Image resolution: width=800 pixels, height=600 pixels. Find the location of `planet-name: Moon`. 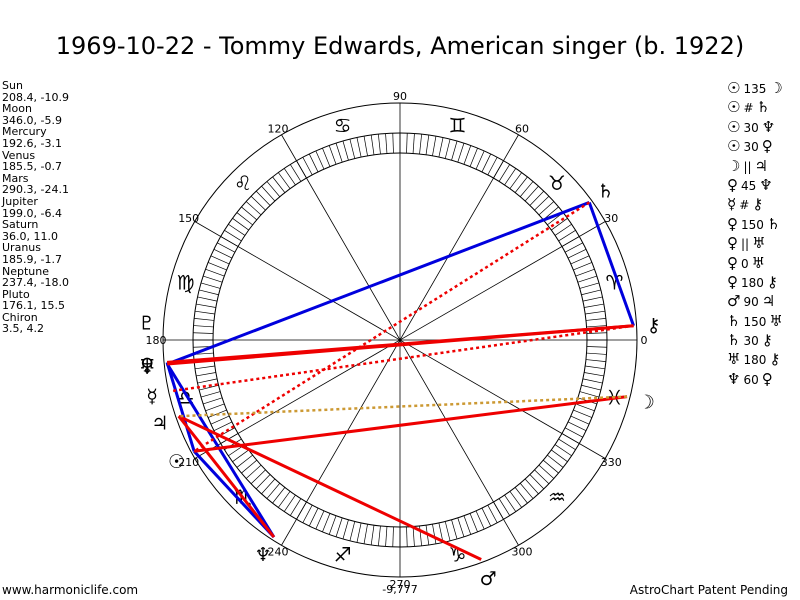

planet-name: Moon is located at coordinates (17, 109).